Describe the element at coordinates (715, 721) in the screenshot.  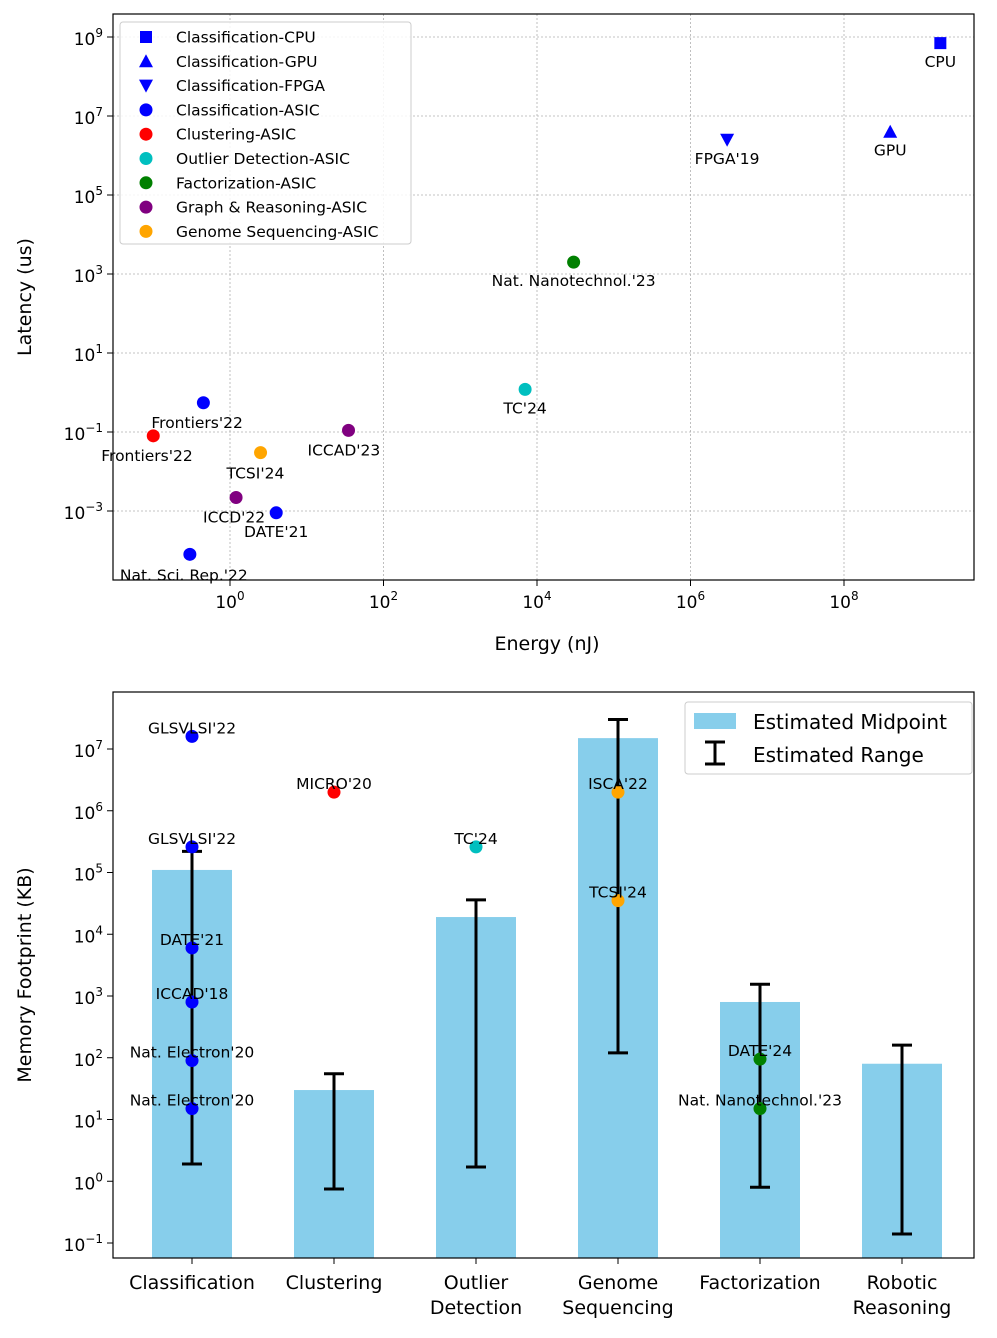
I see `bar-legend-swatch` at that location.